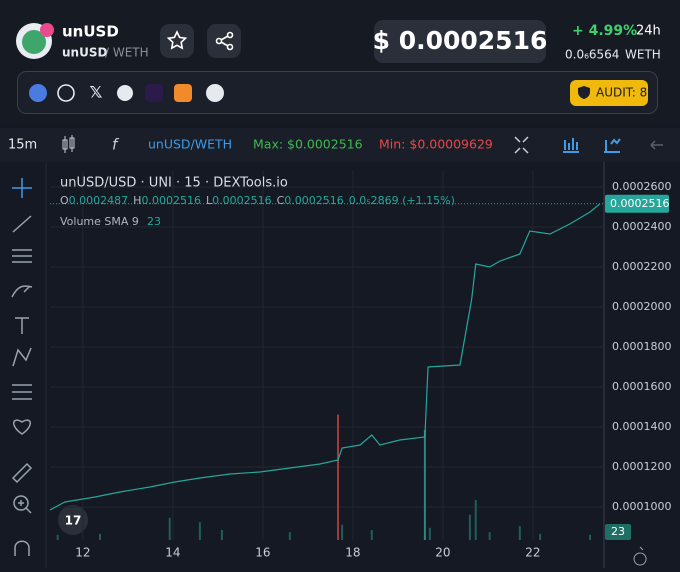  Describe the element at coordinates (47, 30) in the screenshot. I see `token-badge` at that location.